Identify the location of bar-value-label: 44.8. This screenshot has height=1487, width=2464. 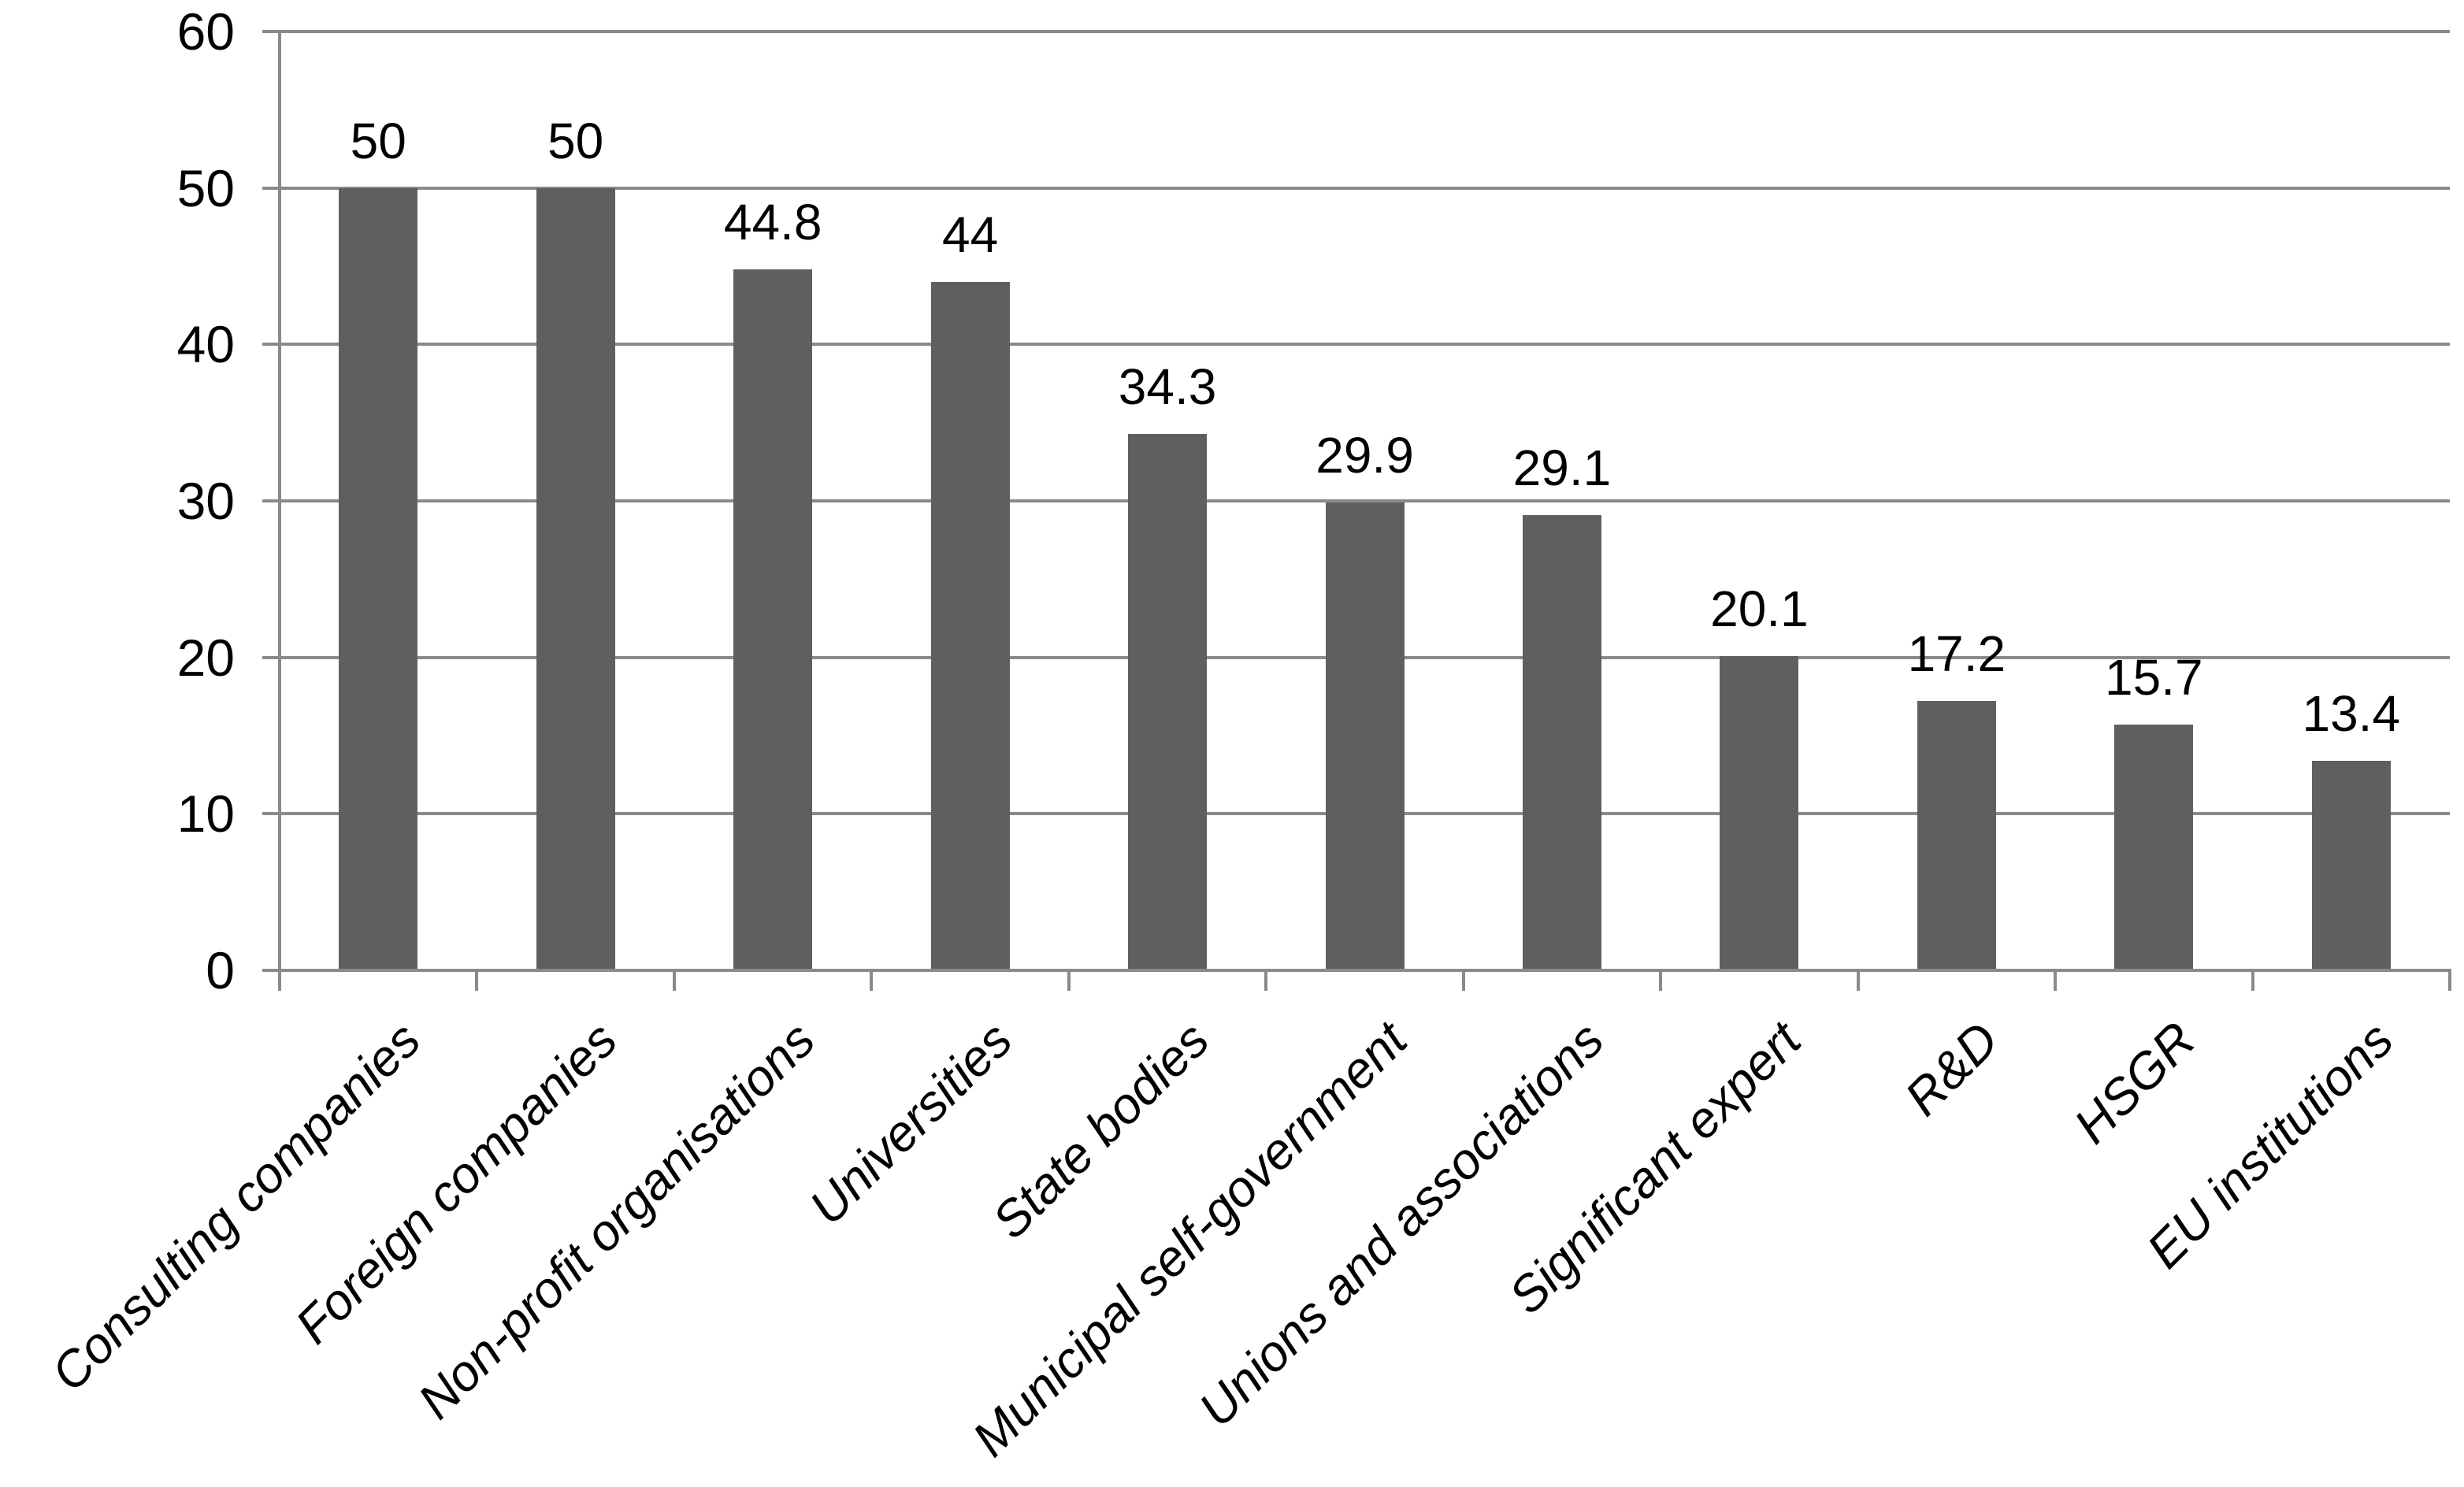
(772, 221).